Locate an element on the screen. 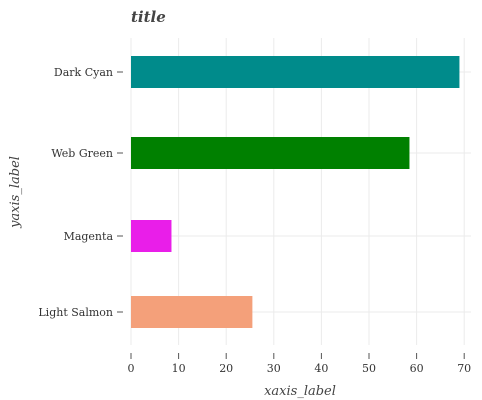 This screenshot has width=482, height=400. bar-dark-cyan is located at coordinates (295, 72).